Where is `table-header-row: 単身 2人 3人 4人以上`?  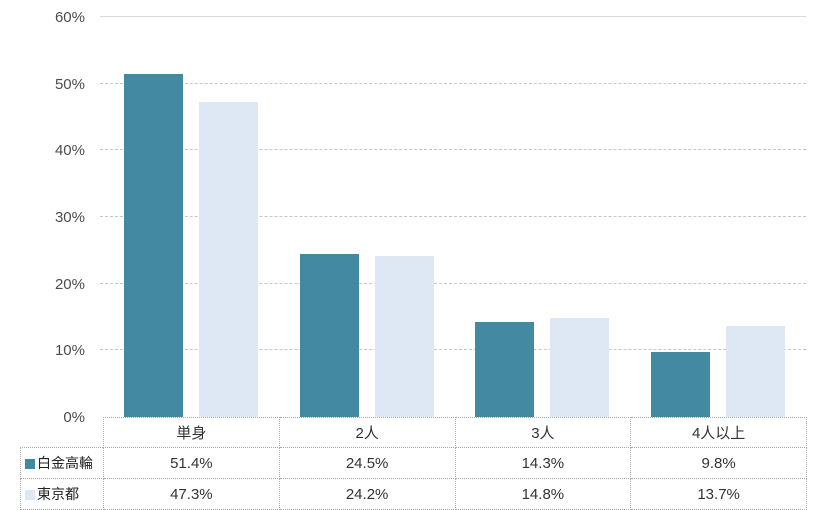 table-header-row: 単身 2人 3人 4人以上 is located at coordinates (414, 432).